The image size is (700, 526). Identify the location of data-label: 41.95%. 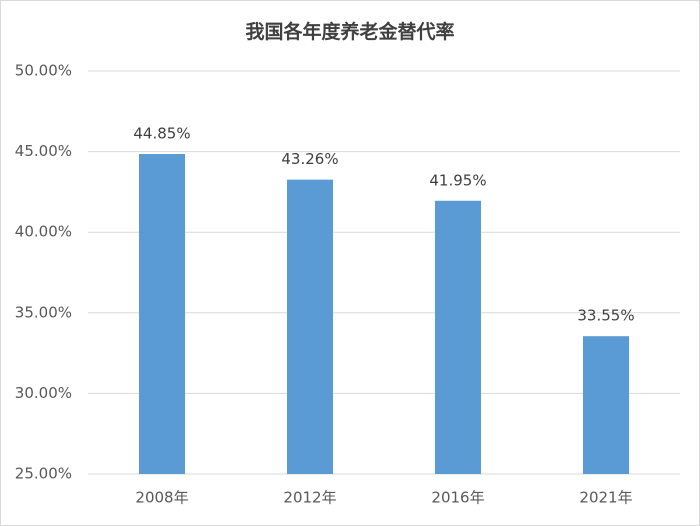
(457, 180).